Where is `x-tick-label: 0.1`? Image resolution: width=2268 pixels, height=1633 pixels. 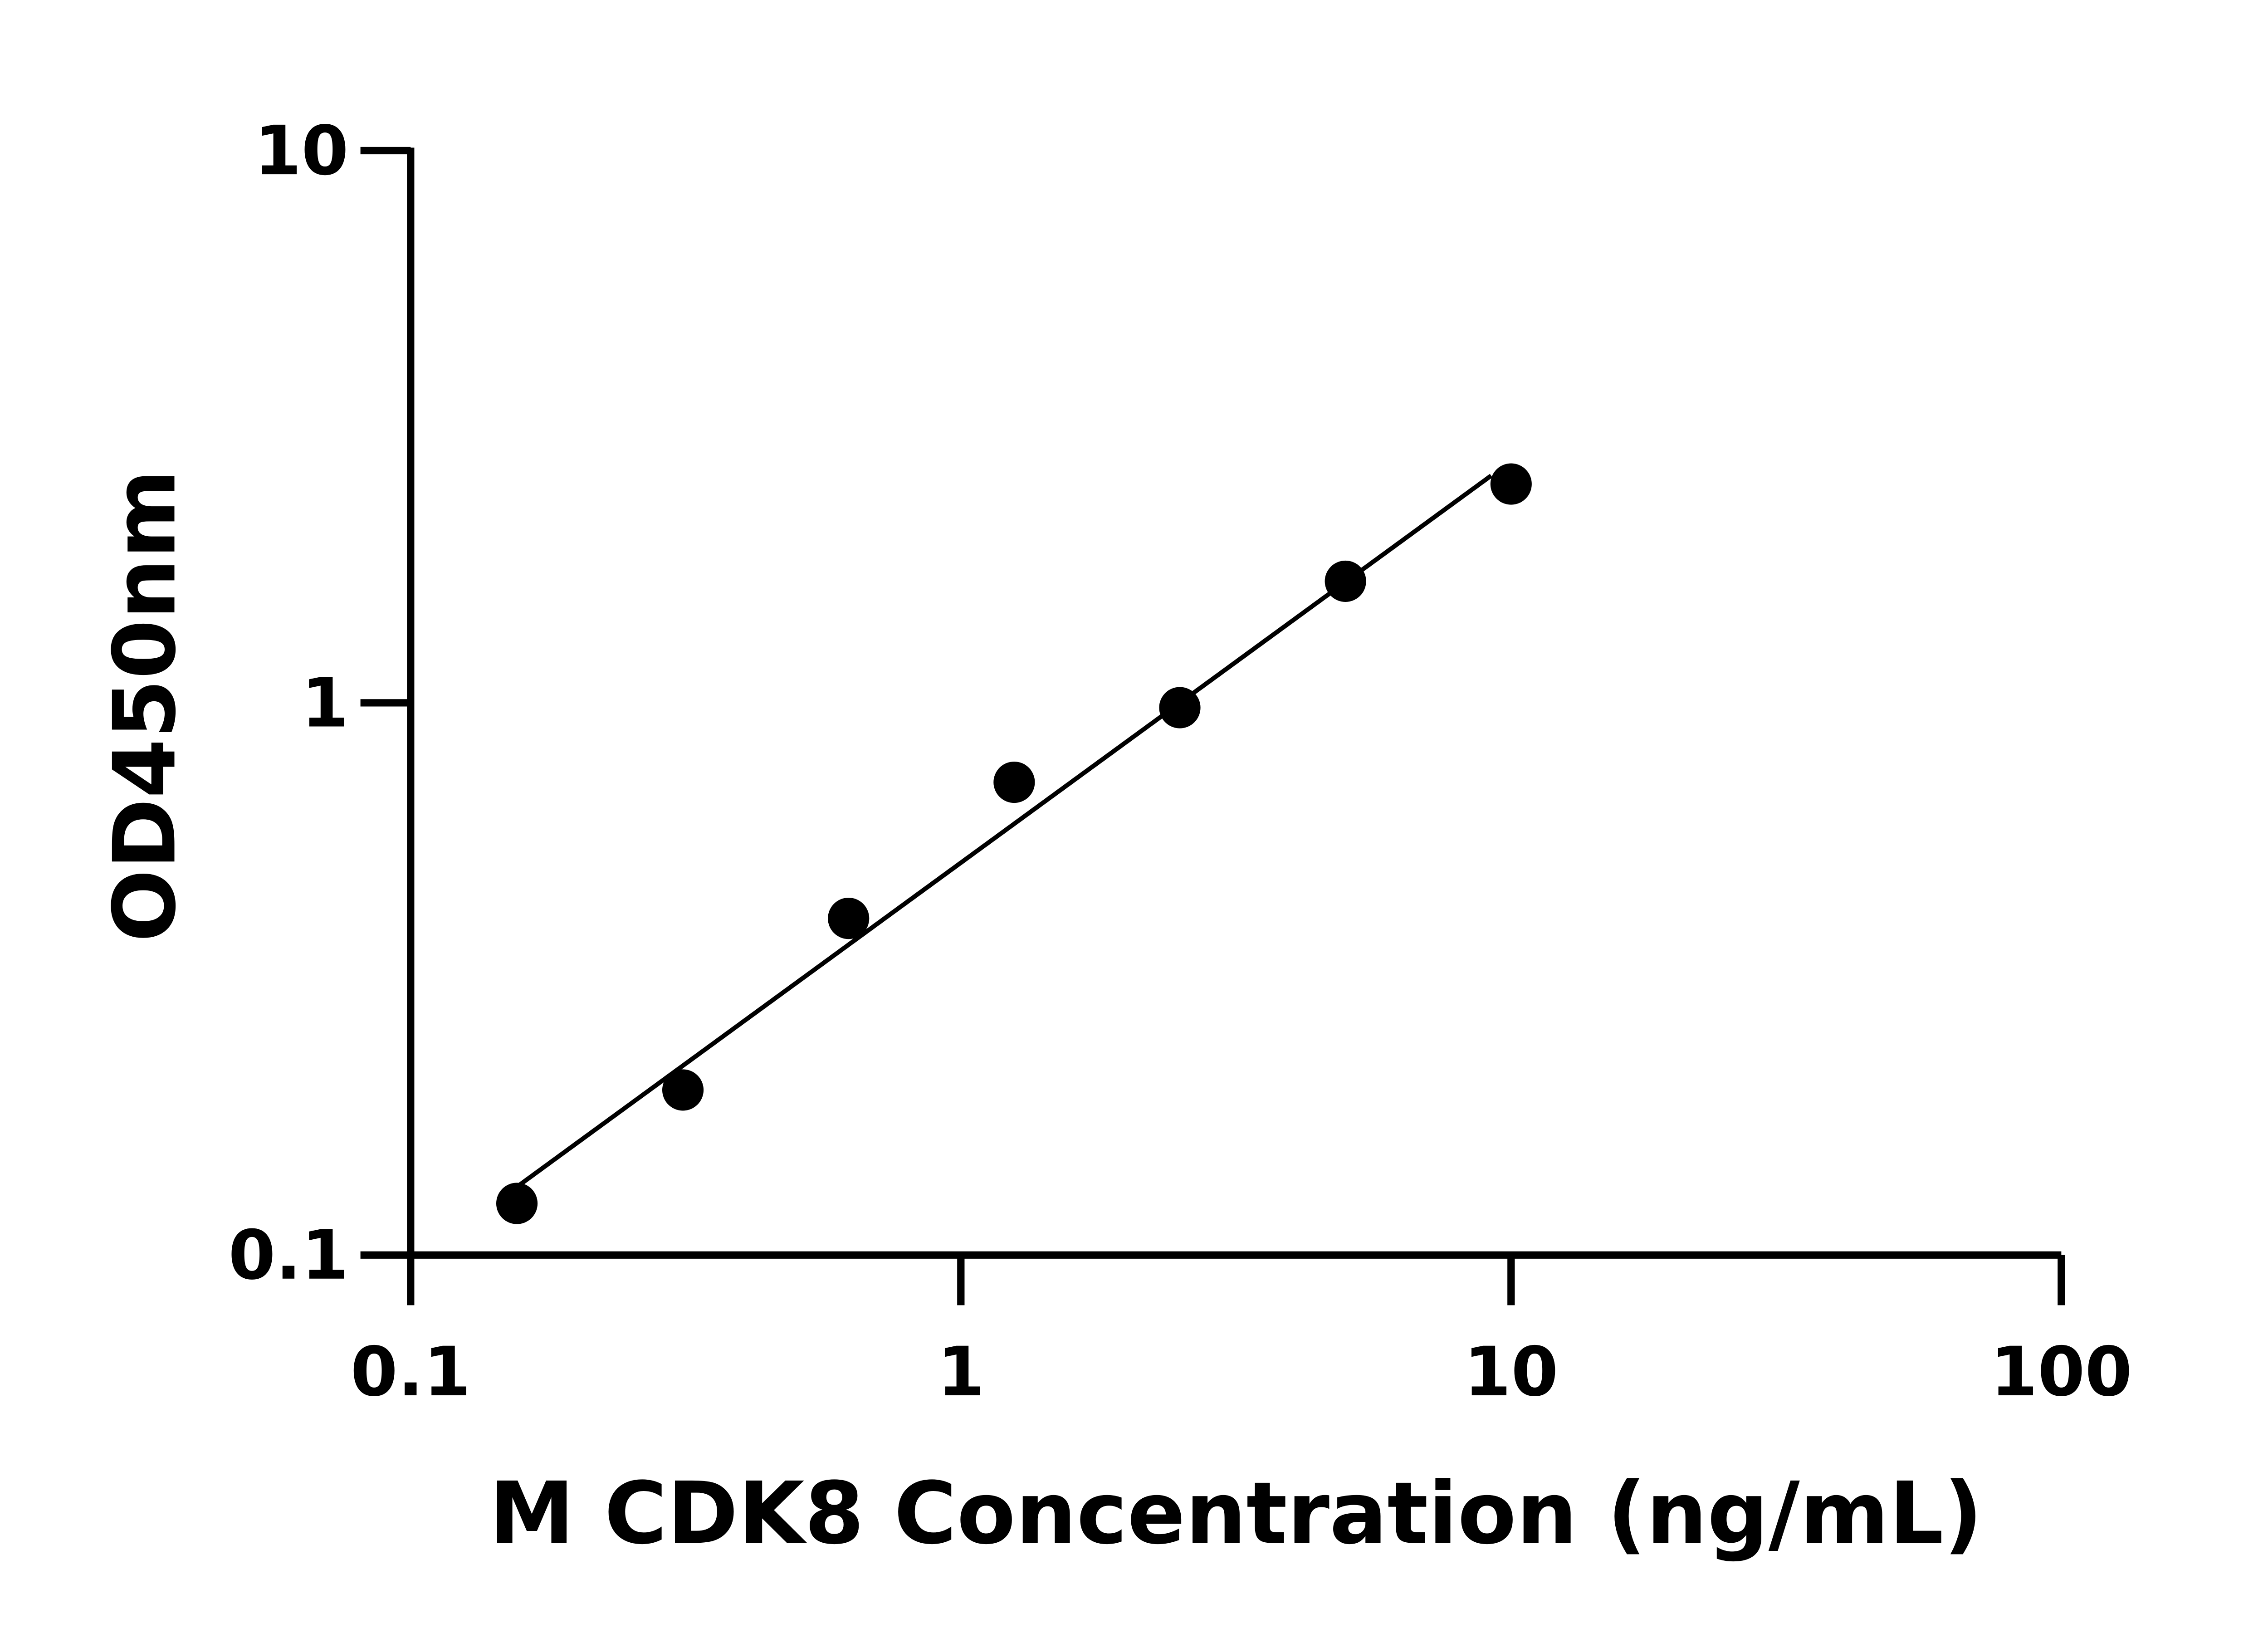
x-tick-label: 0.1 is located at coordinates (411, 1372).